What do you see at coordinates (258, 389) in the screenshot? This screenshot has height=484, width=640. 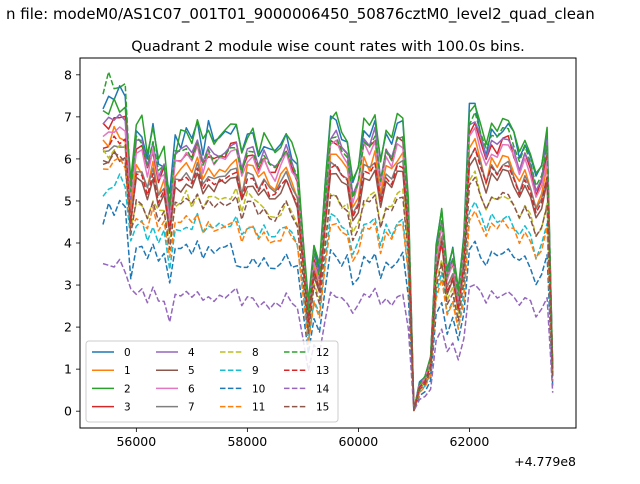 I see `legend-label-10: 10` at bounding box center [258, 389].